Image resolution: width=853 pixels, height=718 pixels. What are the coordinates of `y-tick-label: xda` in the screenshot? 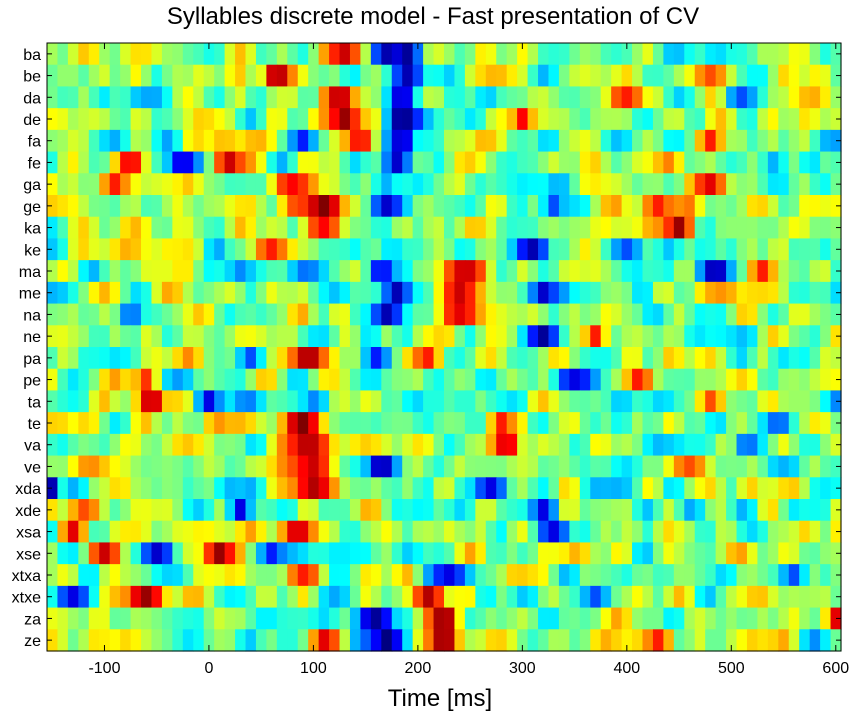 It's located at (28, 489).